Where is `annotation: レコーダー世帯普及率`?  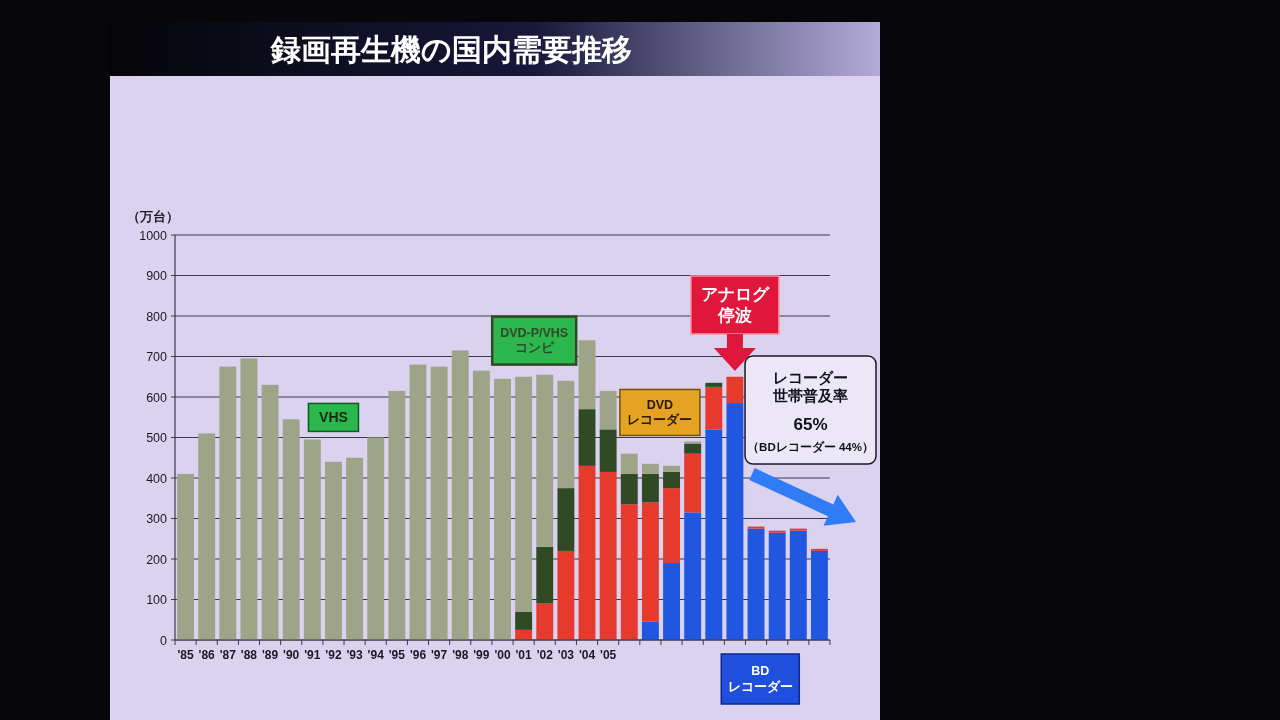
annotation: レコーダー世帯普及率 is located at coordinates (810, 386).